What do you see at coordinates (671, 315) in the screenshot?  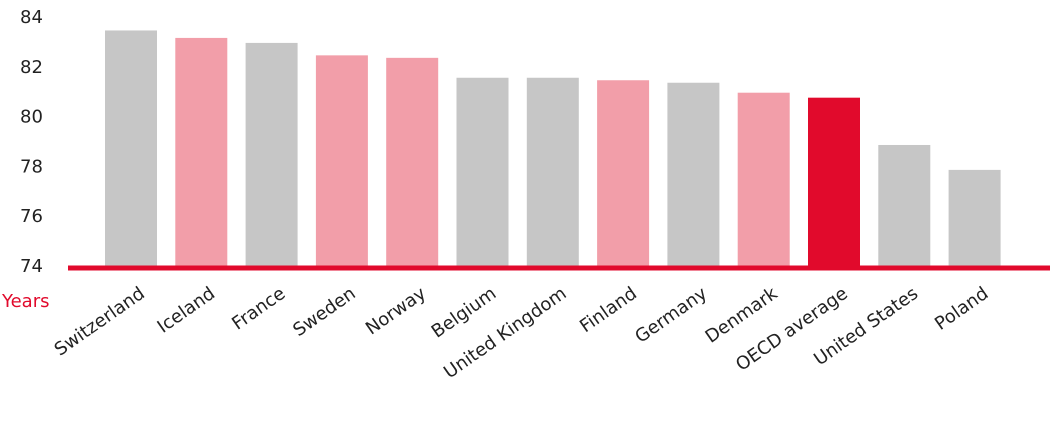 I see `x-tick-label: Germany` at bounding box center [671, 315].